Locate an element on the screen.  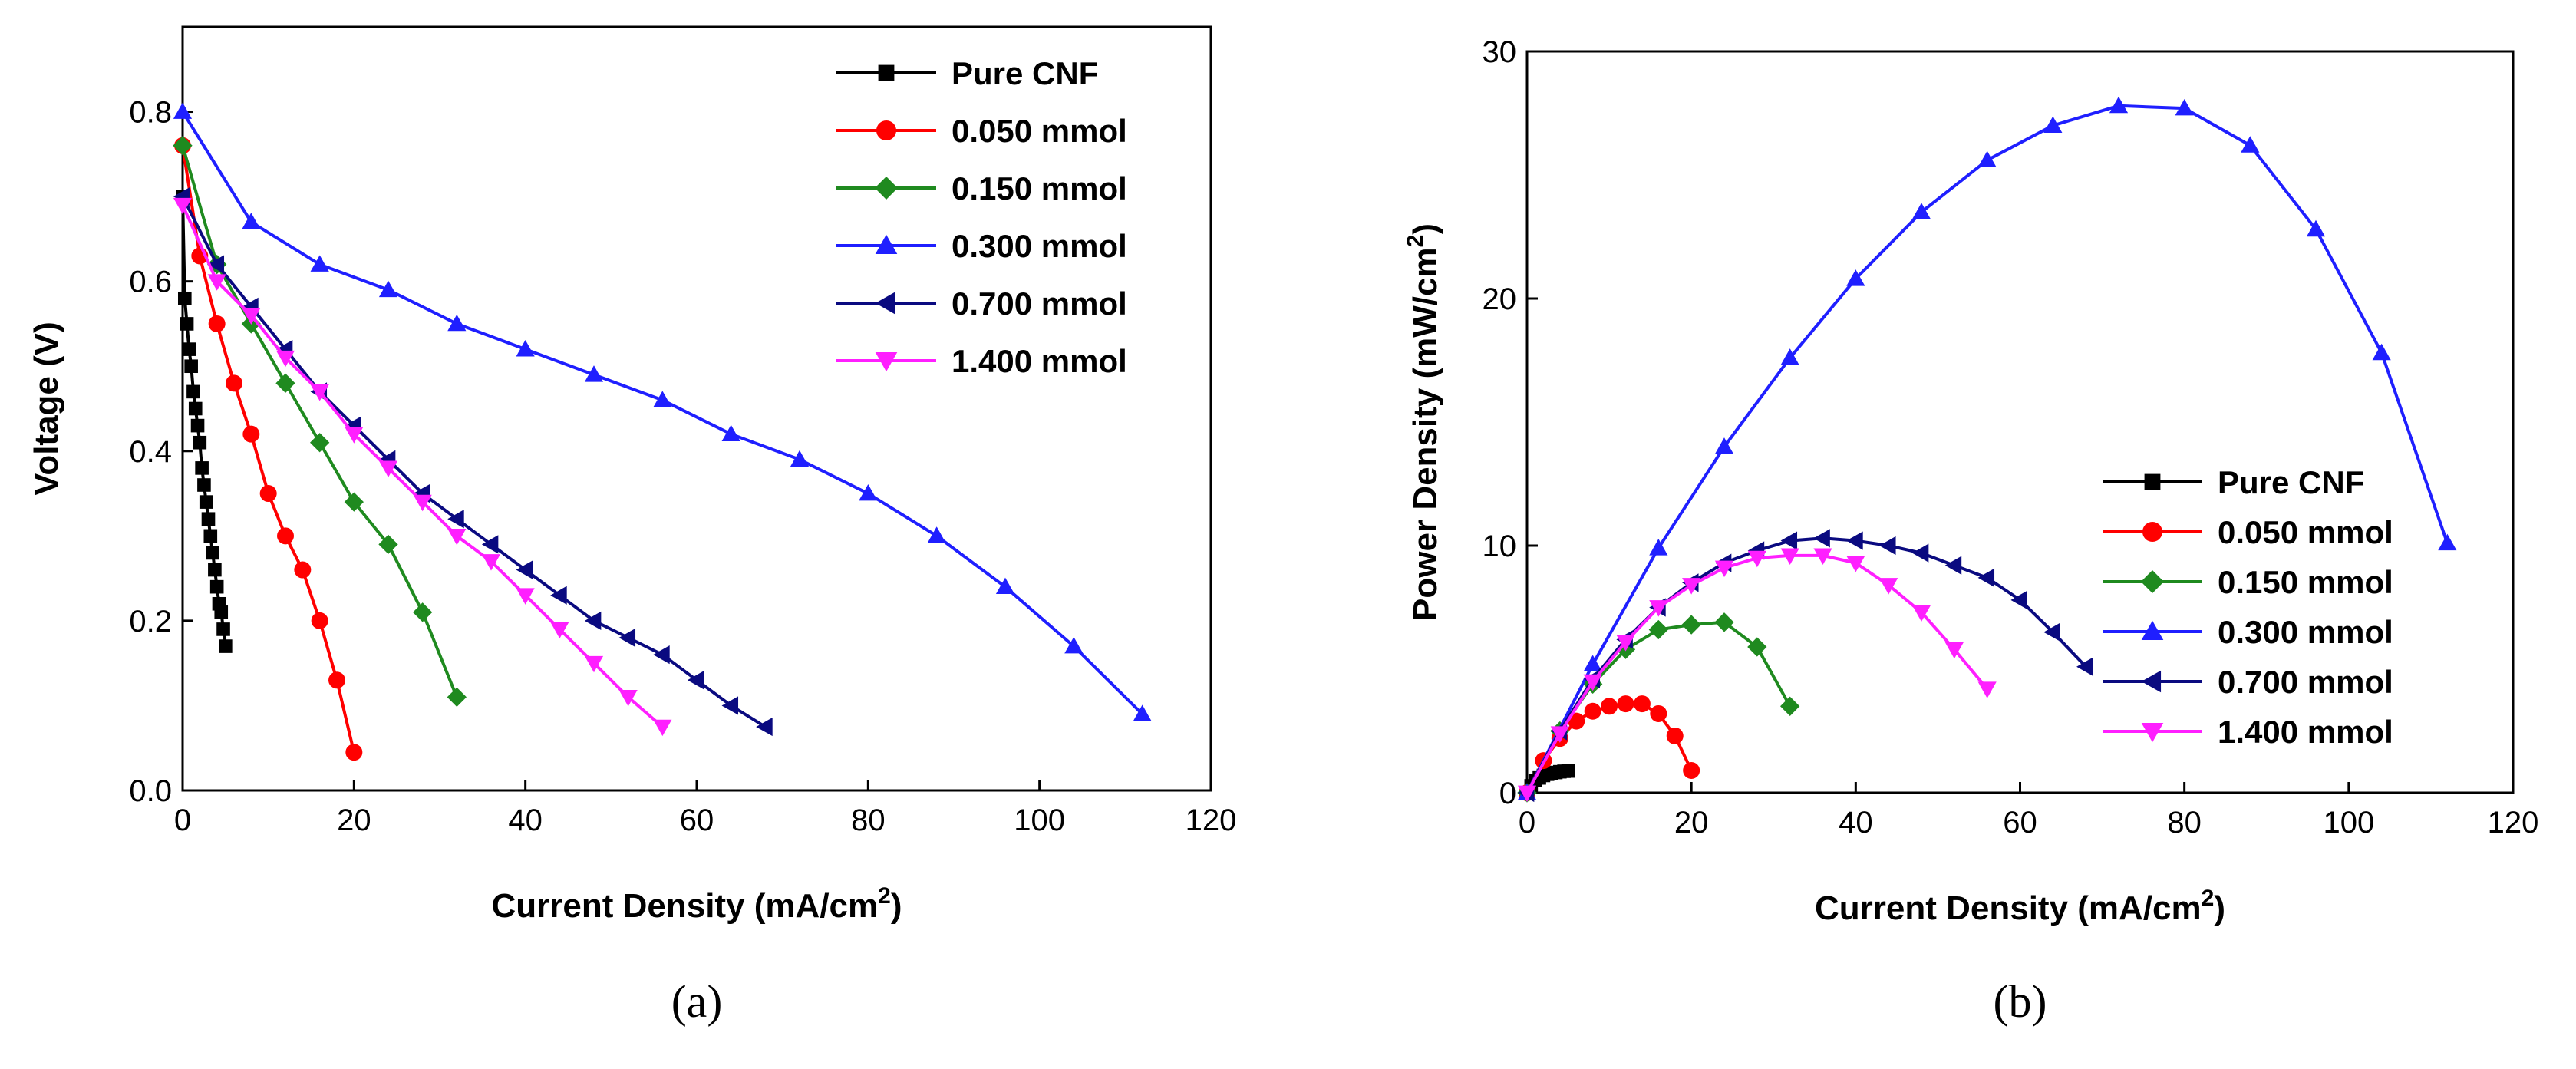
y-tick-label: 0.6 is located at coordinates (150, 282).